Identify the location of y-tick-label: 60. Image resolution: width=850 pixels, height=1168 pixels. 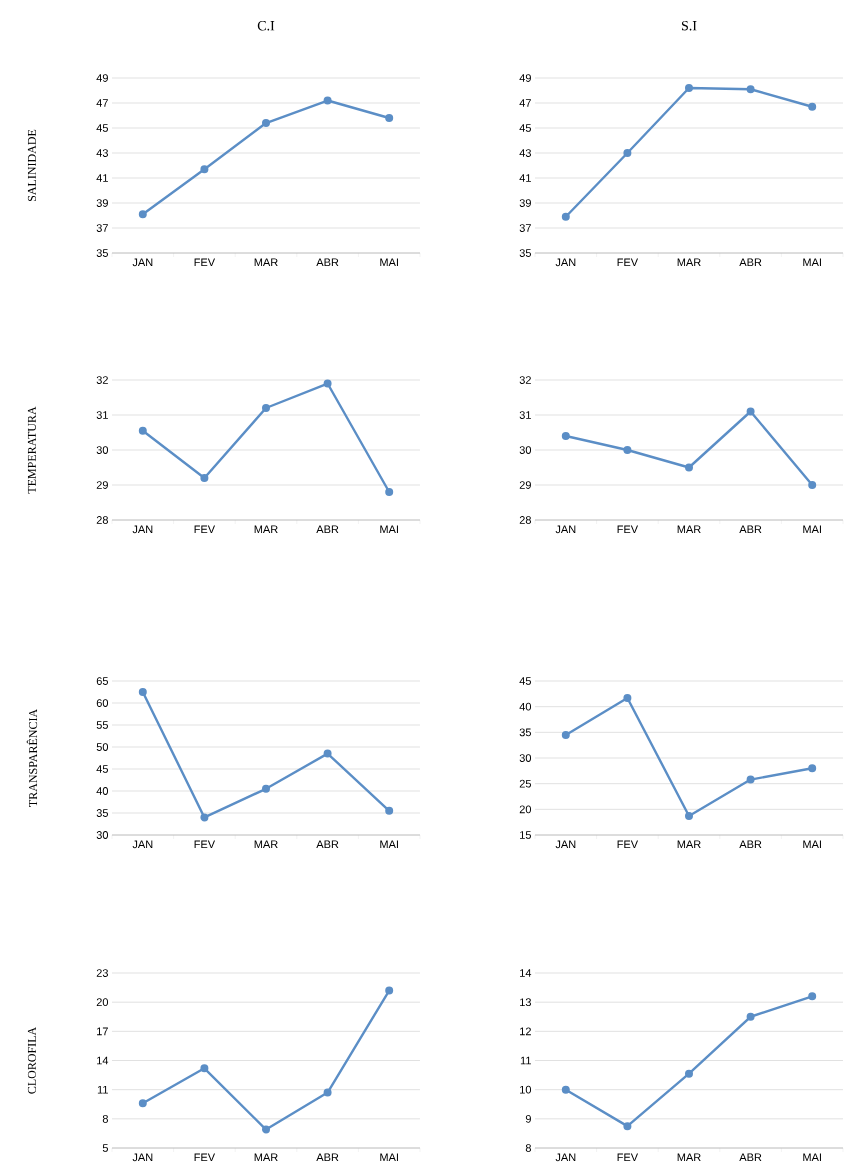
(102, 703).